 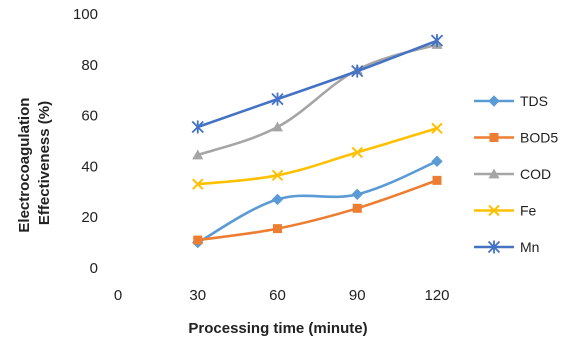 I want to click on legend-marker-fe, so click(x=494, y=210).